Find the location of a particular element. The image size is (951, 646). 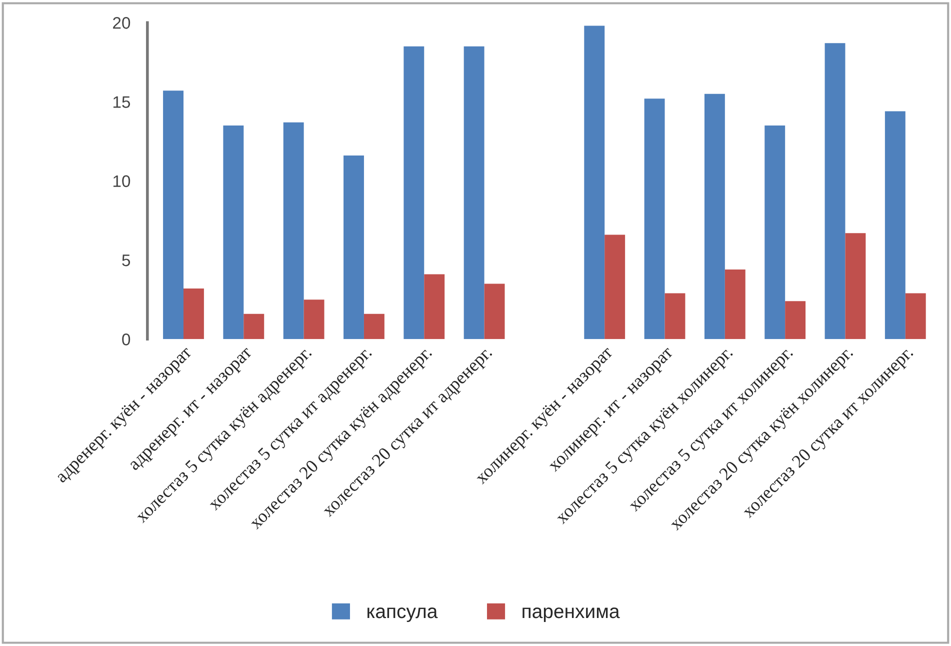

y-tick-label: 0 is located at coordinates (126, 340).